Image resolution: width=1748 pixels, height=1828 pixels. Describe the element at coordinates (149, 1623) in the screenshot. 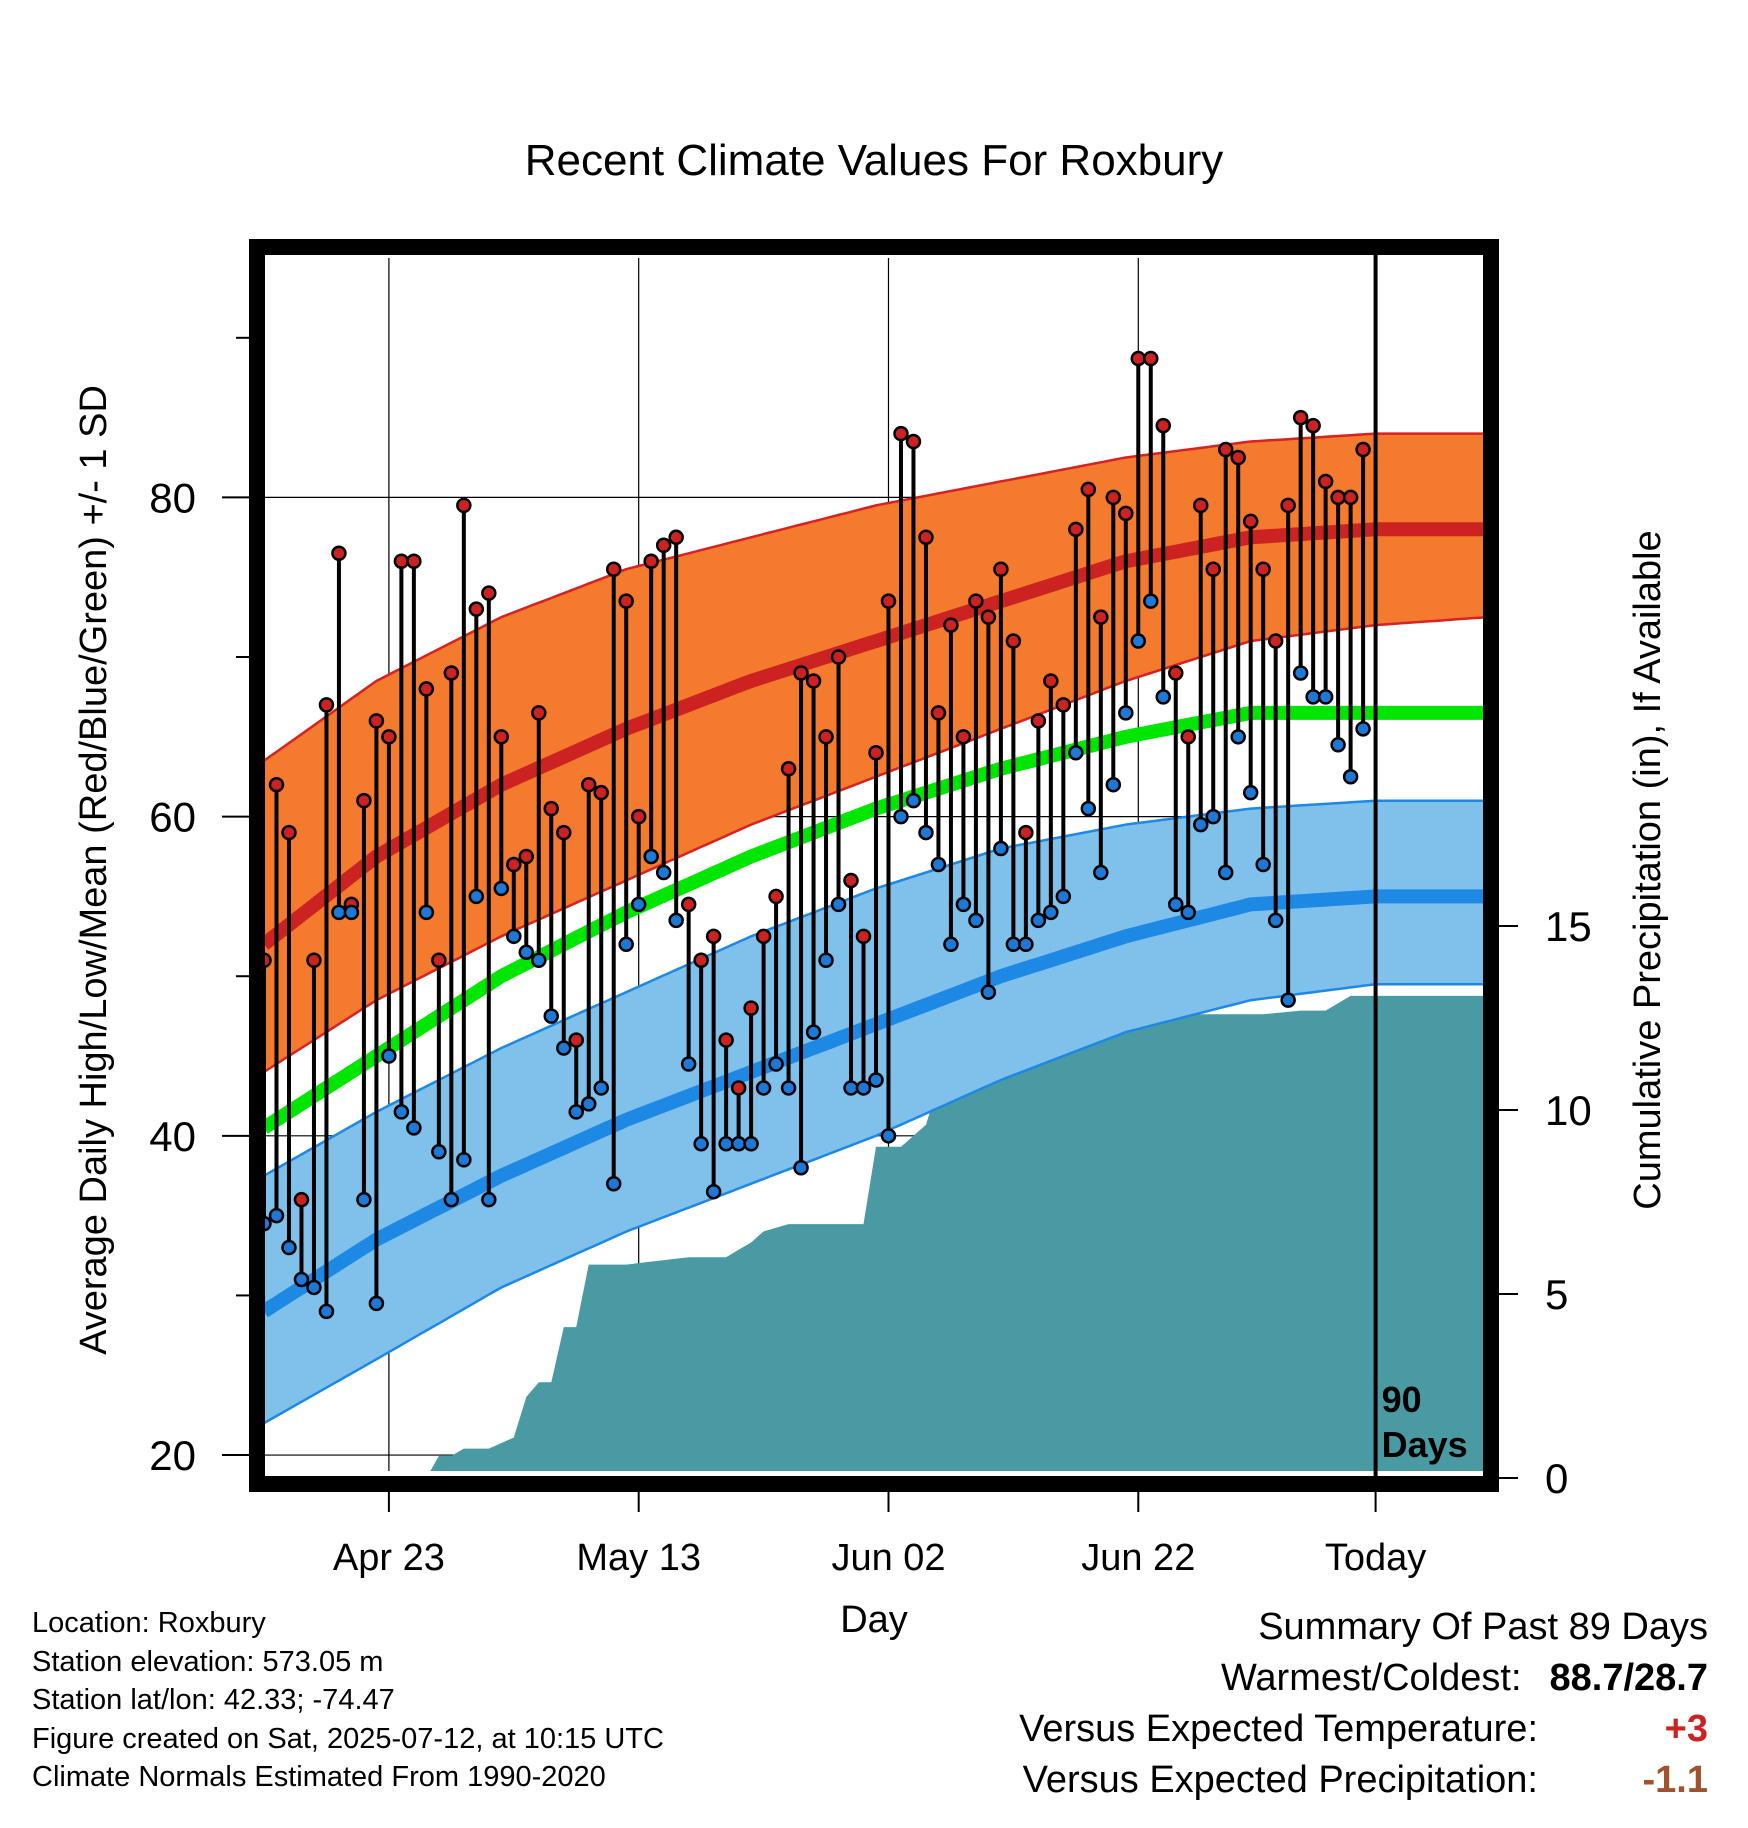

I see `location-text: Location: Roxbury` at that location.